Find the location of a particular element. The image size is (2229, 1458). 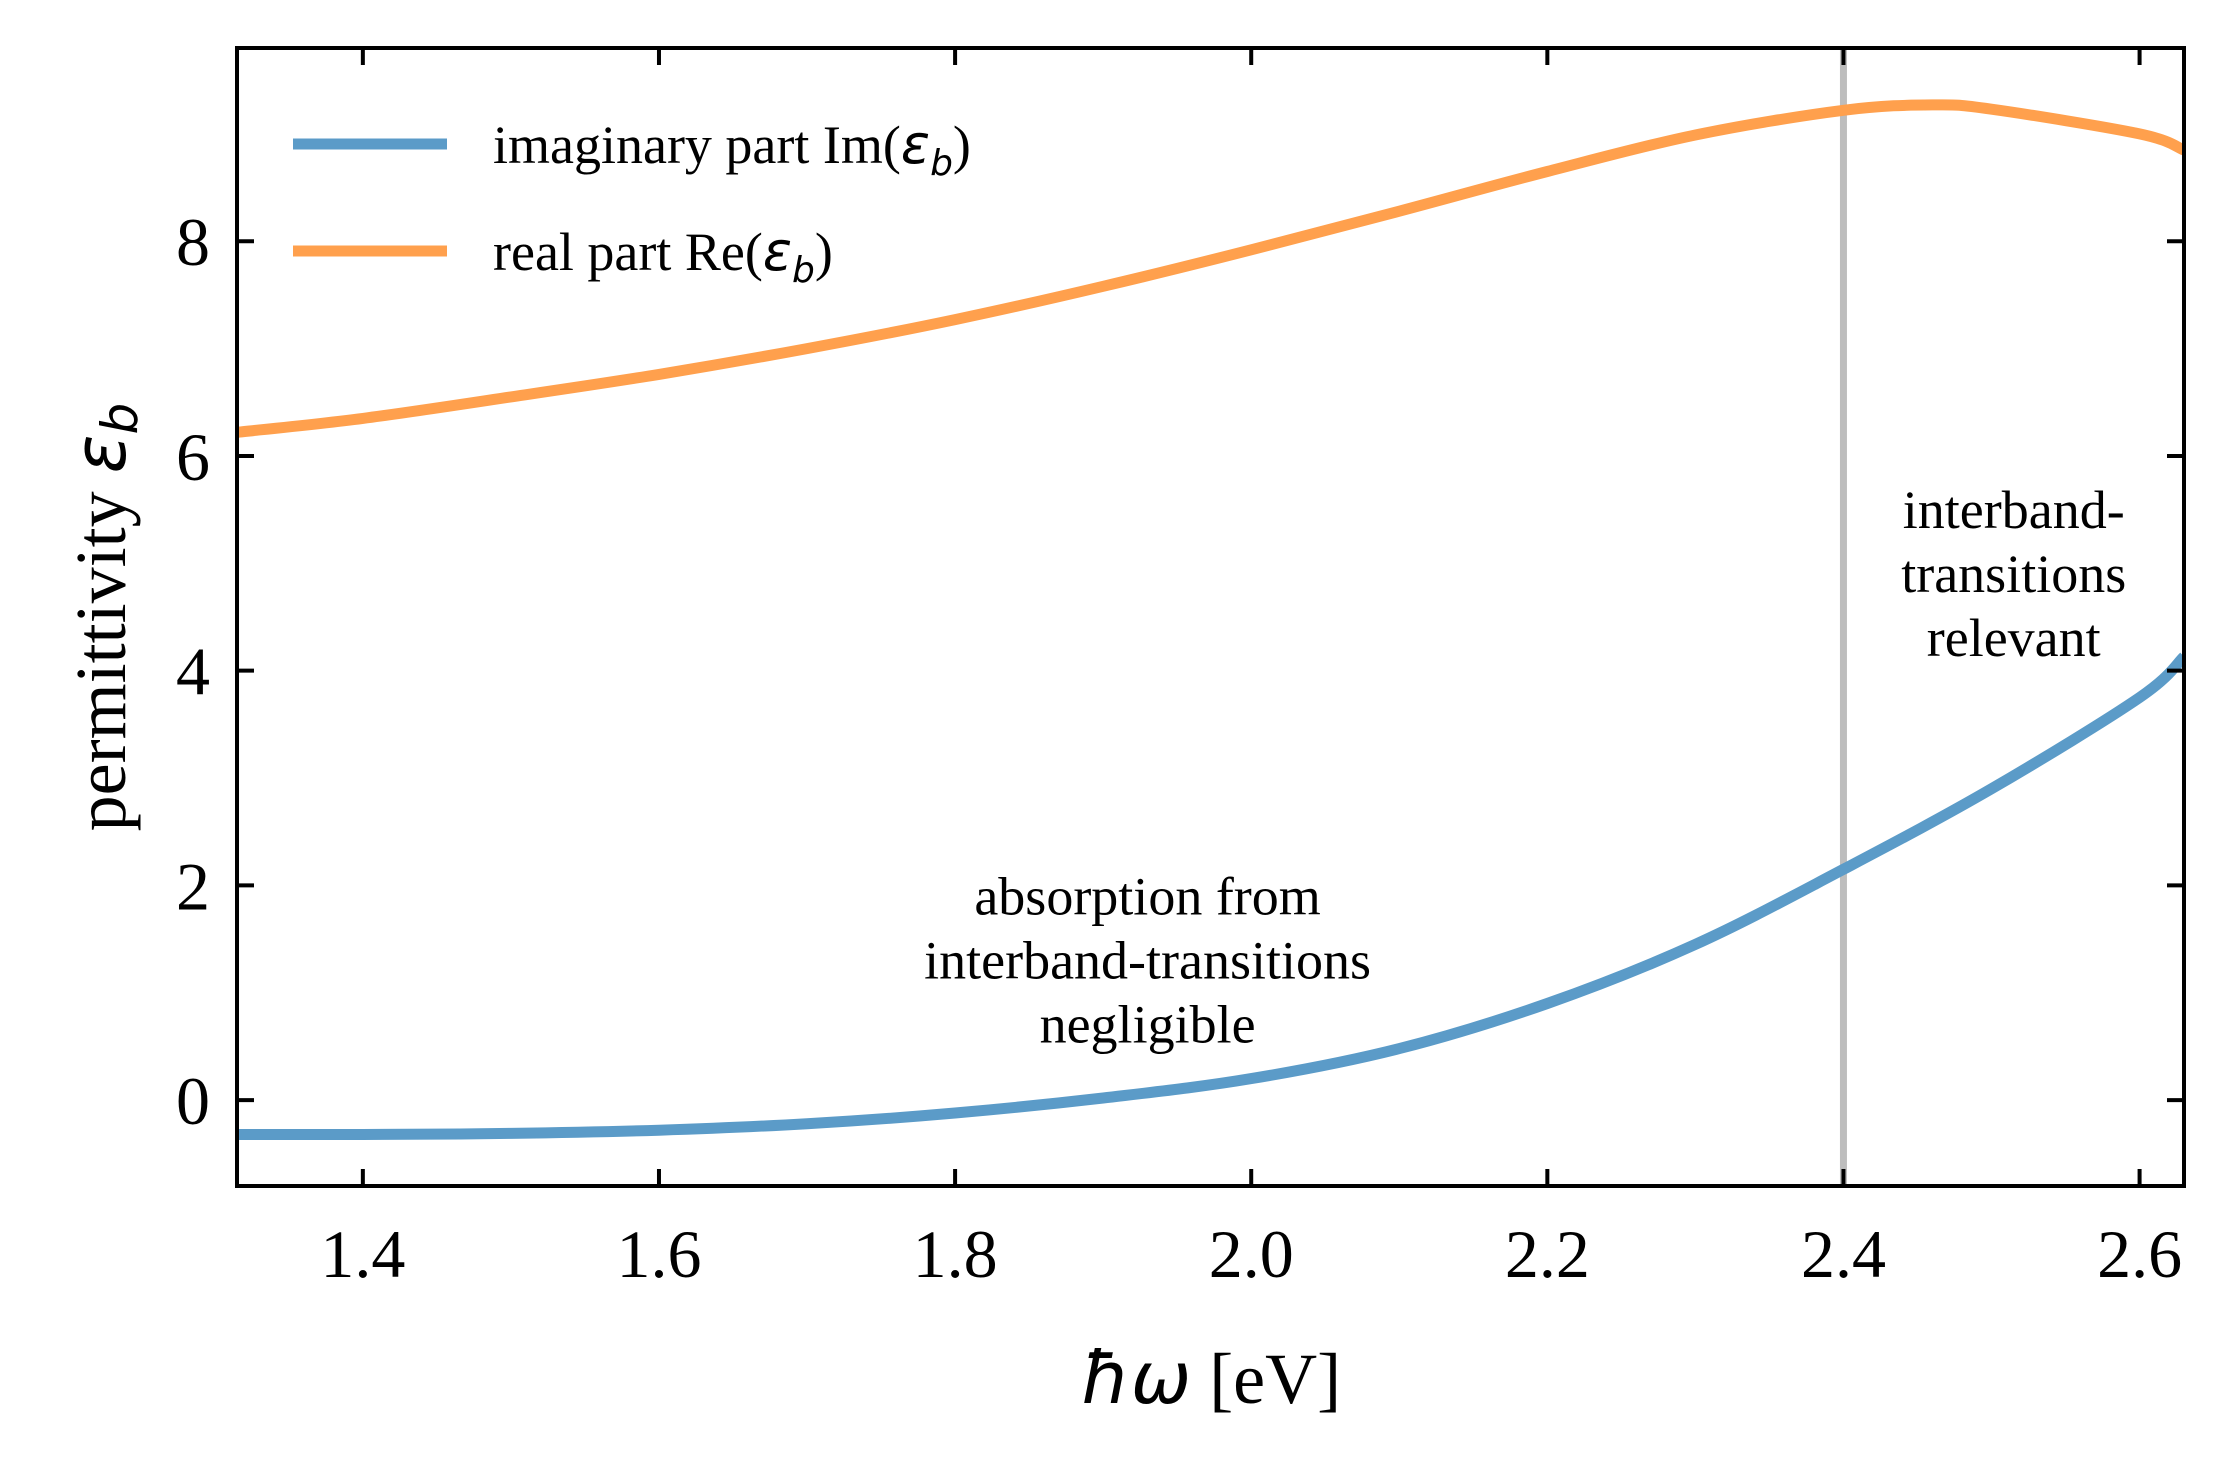

x-tick-label: 1.8 is located at coordinates (955, 1254).